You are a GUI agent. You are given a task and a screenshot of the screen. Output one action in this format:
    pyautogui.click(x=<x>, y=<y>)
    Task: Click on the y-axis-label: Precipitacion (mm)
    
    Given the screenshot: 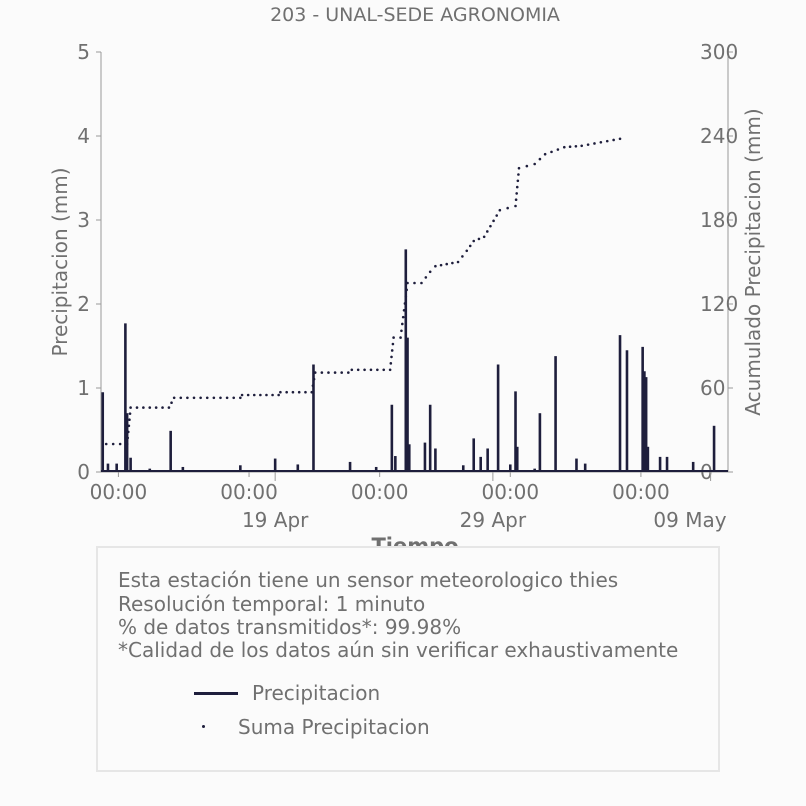 What is the action you would take?
    pyautogui.click(x=60, y=261)
    